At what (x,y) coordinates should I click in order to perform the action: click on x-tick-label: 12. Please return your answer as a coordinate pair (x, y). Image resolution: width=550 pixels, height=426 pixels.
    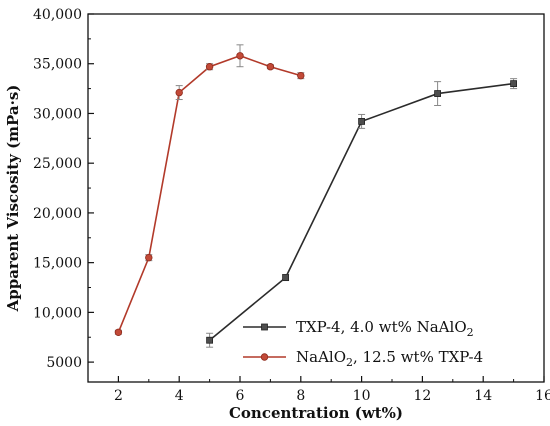
    Looking at the image, I should click on (422, 396).